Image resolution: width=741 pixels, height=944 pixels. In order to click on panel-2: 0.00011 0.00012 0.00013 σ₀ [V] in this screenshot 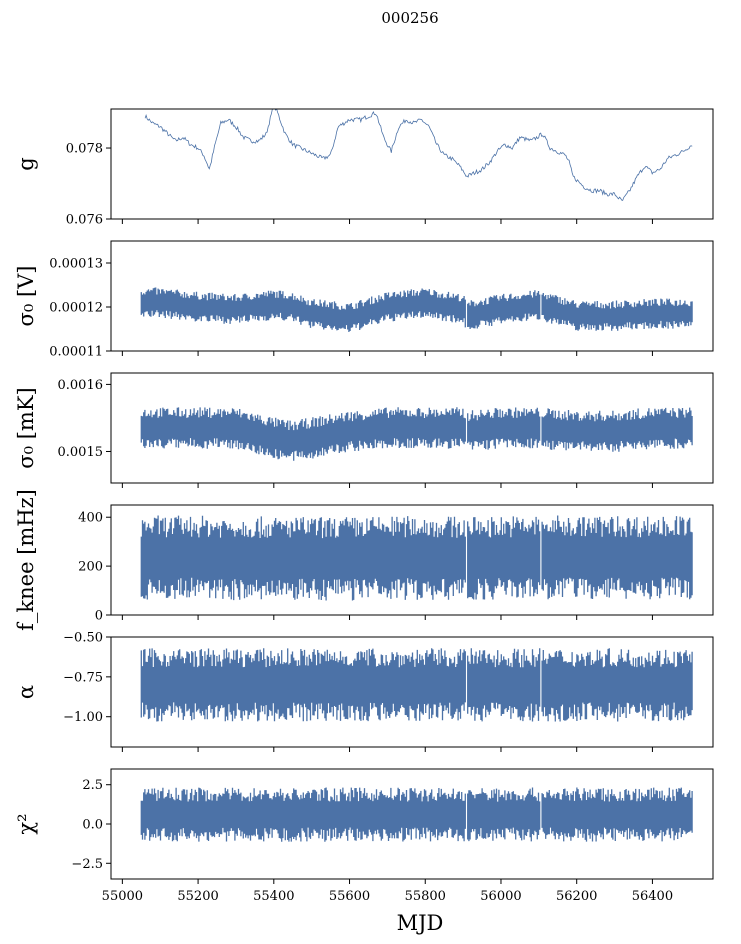, I will do `click(364, 300)`.